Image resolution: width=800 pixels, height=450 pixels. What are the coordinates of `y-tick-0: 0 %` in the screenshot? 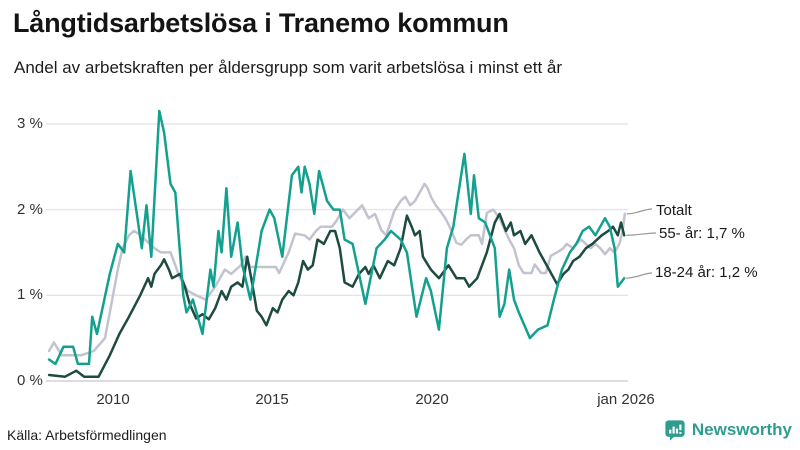 It's located at (30, 380).